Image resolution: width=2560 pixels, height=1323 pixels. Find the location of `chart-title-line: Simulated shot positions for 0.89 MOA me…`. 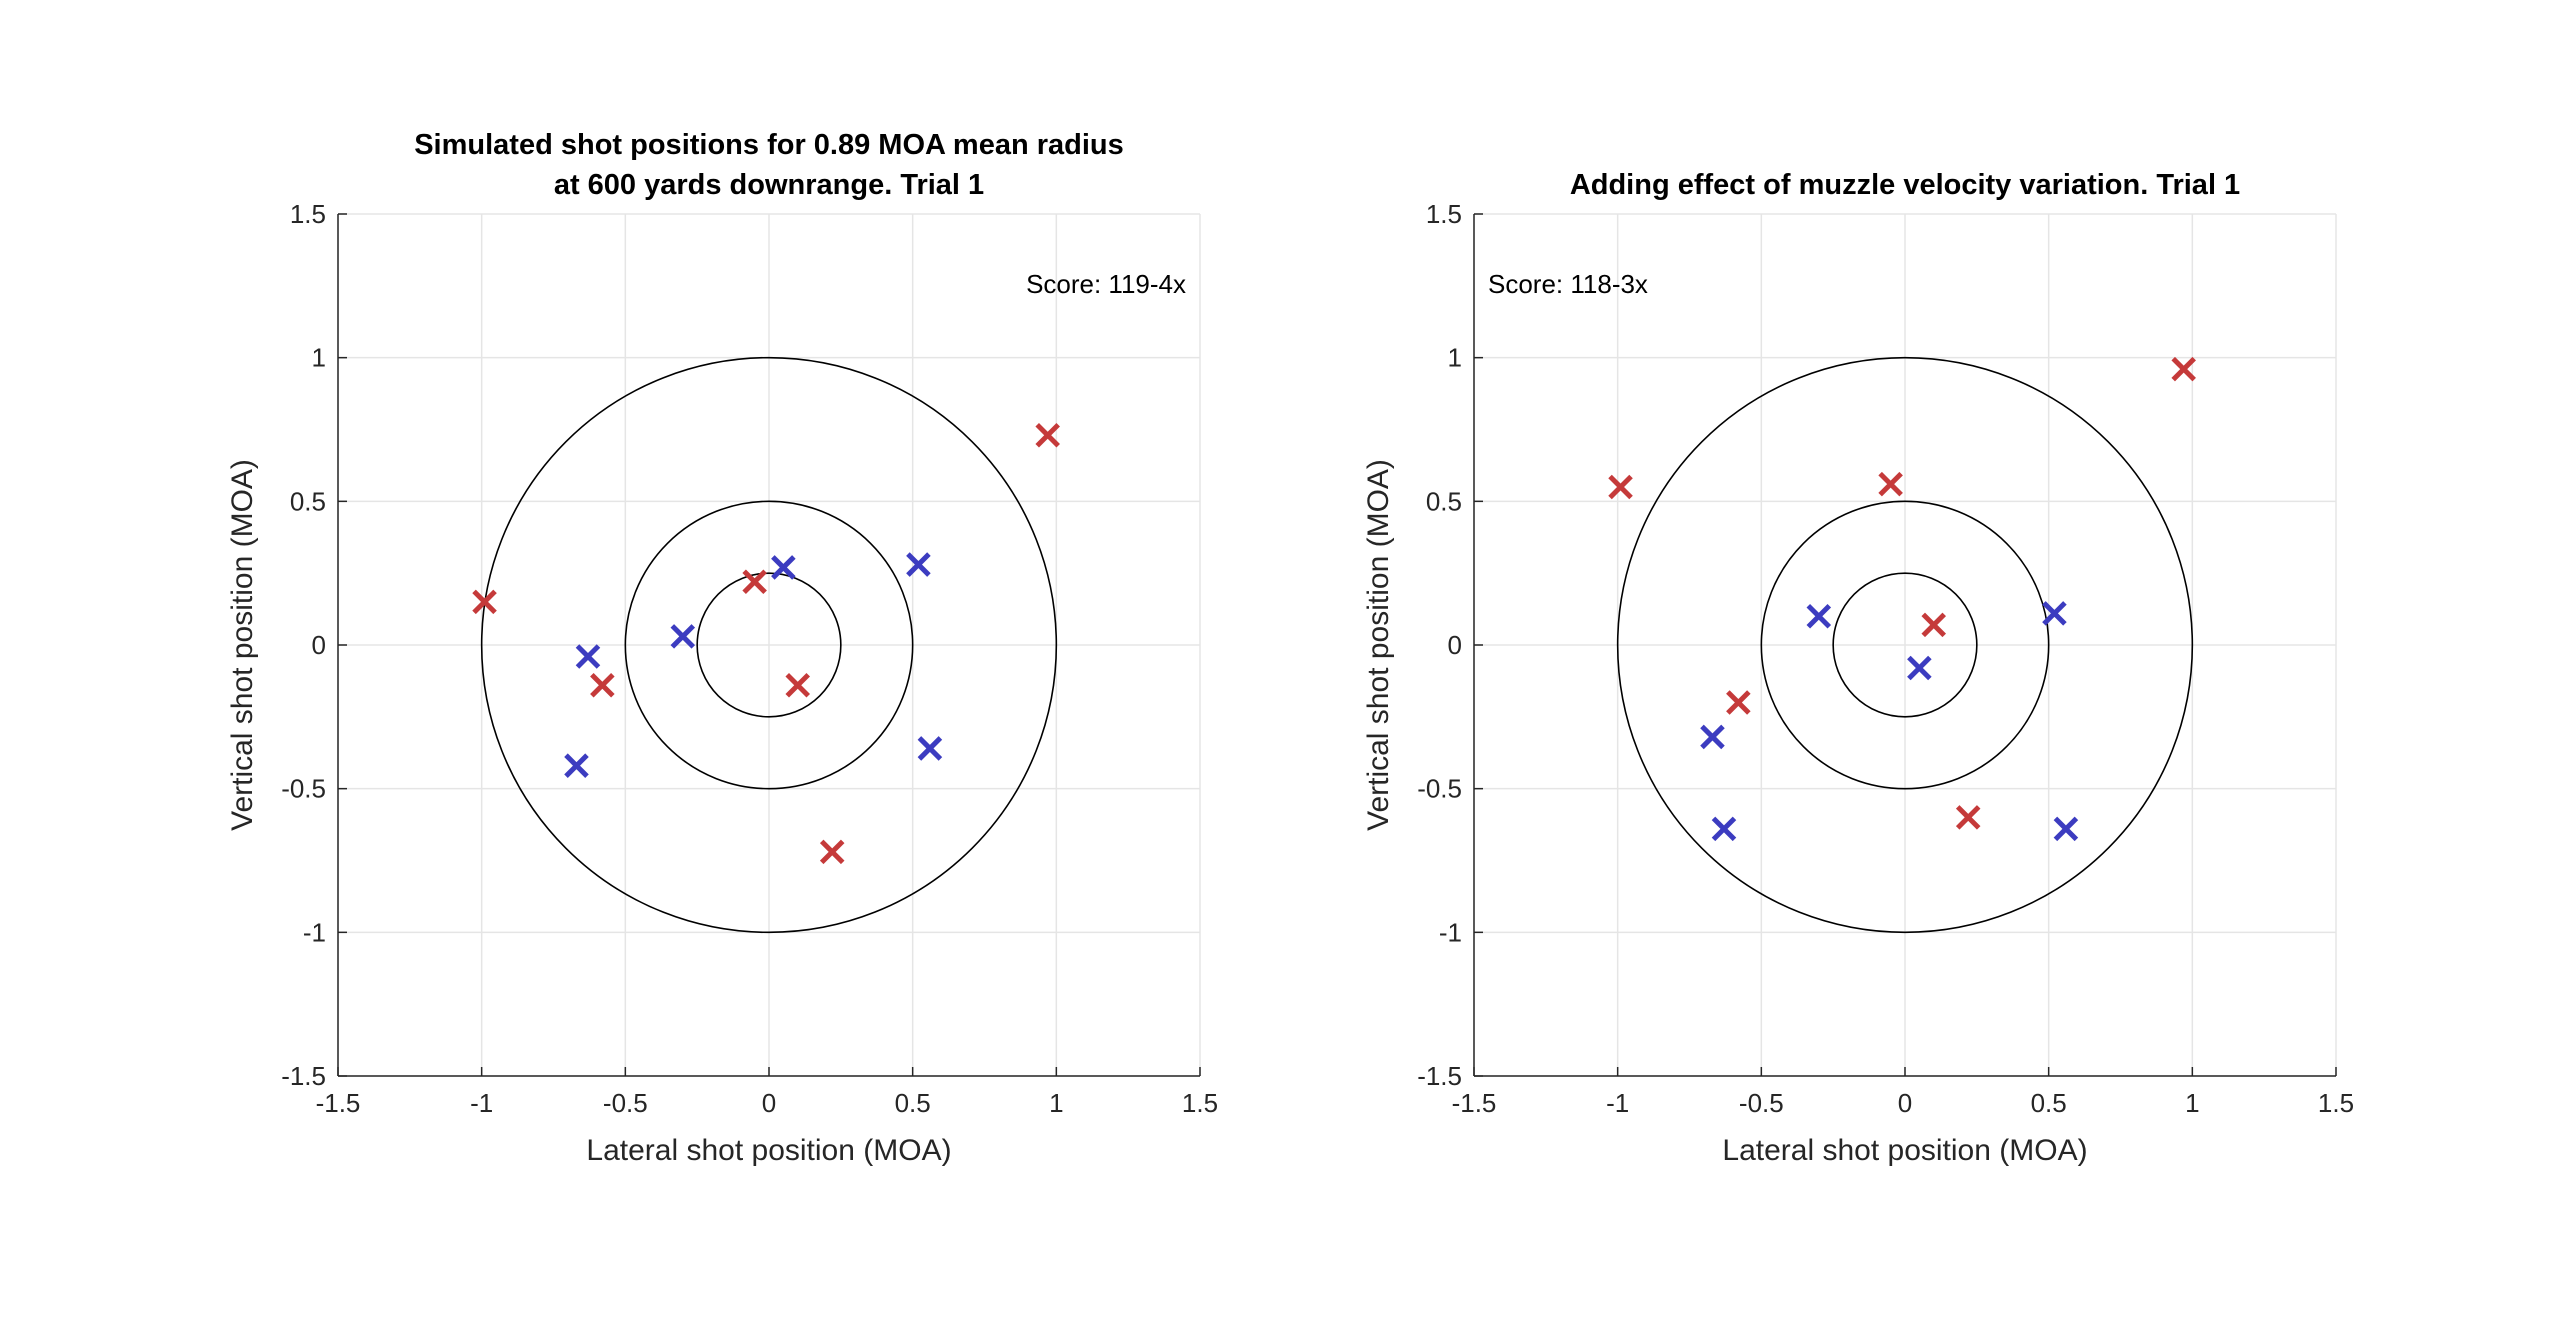

chart-title-line: Simulated shot positions for 0.89 MOA me… is located at coordinates (769, 145).